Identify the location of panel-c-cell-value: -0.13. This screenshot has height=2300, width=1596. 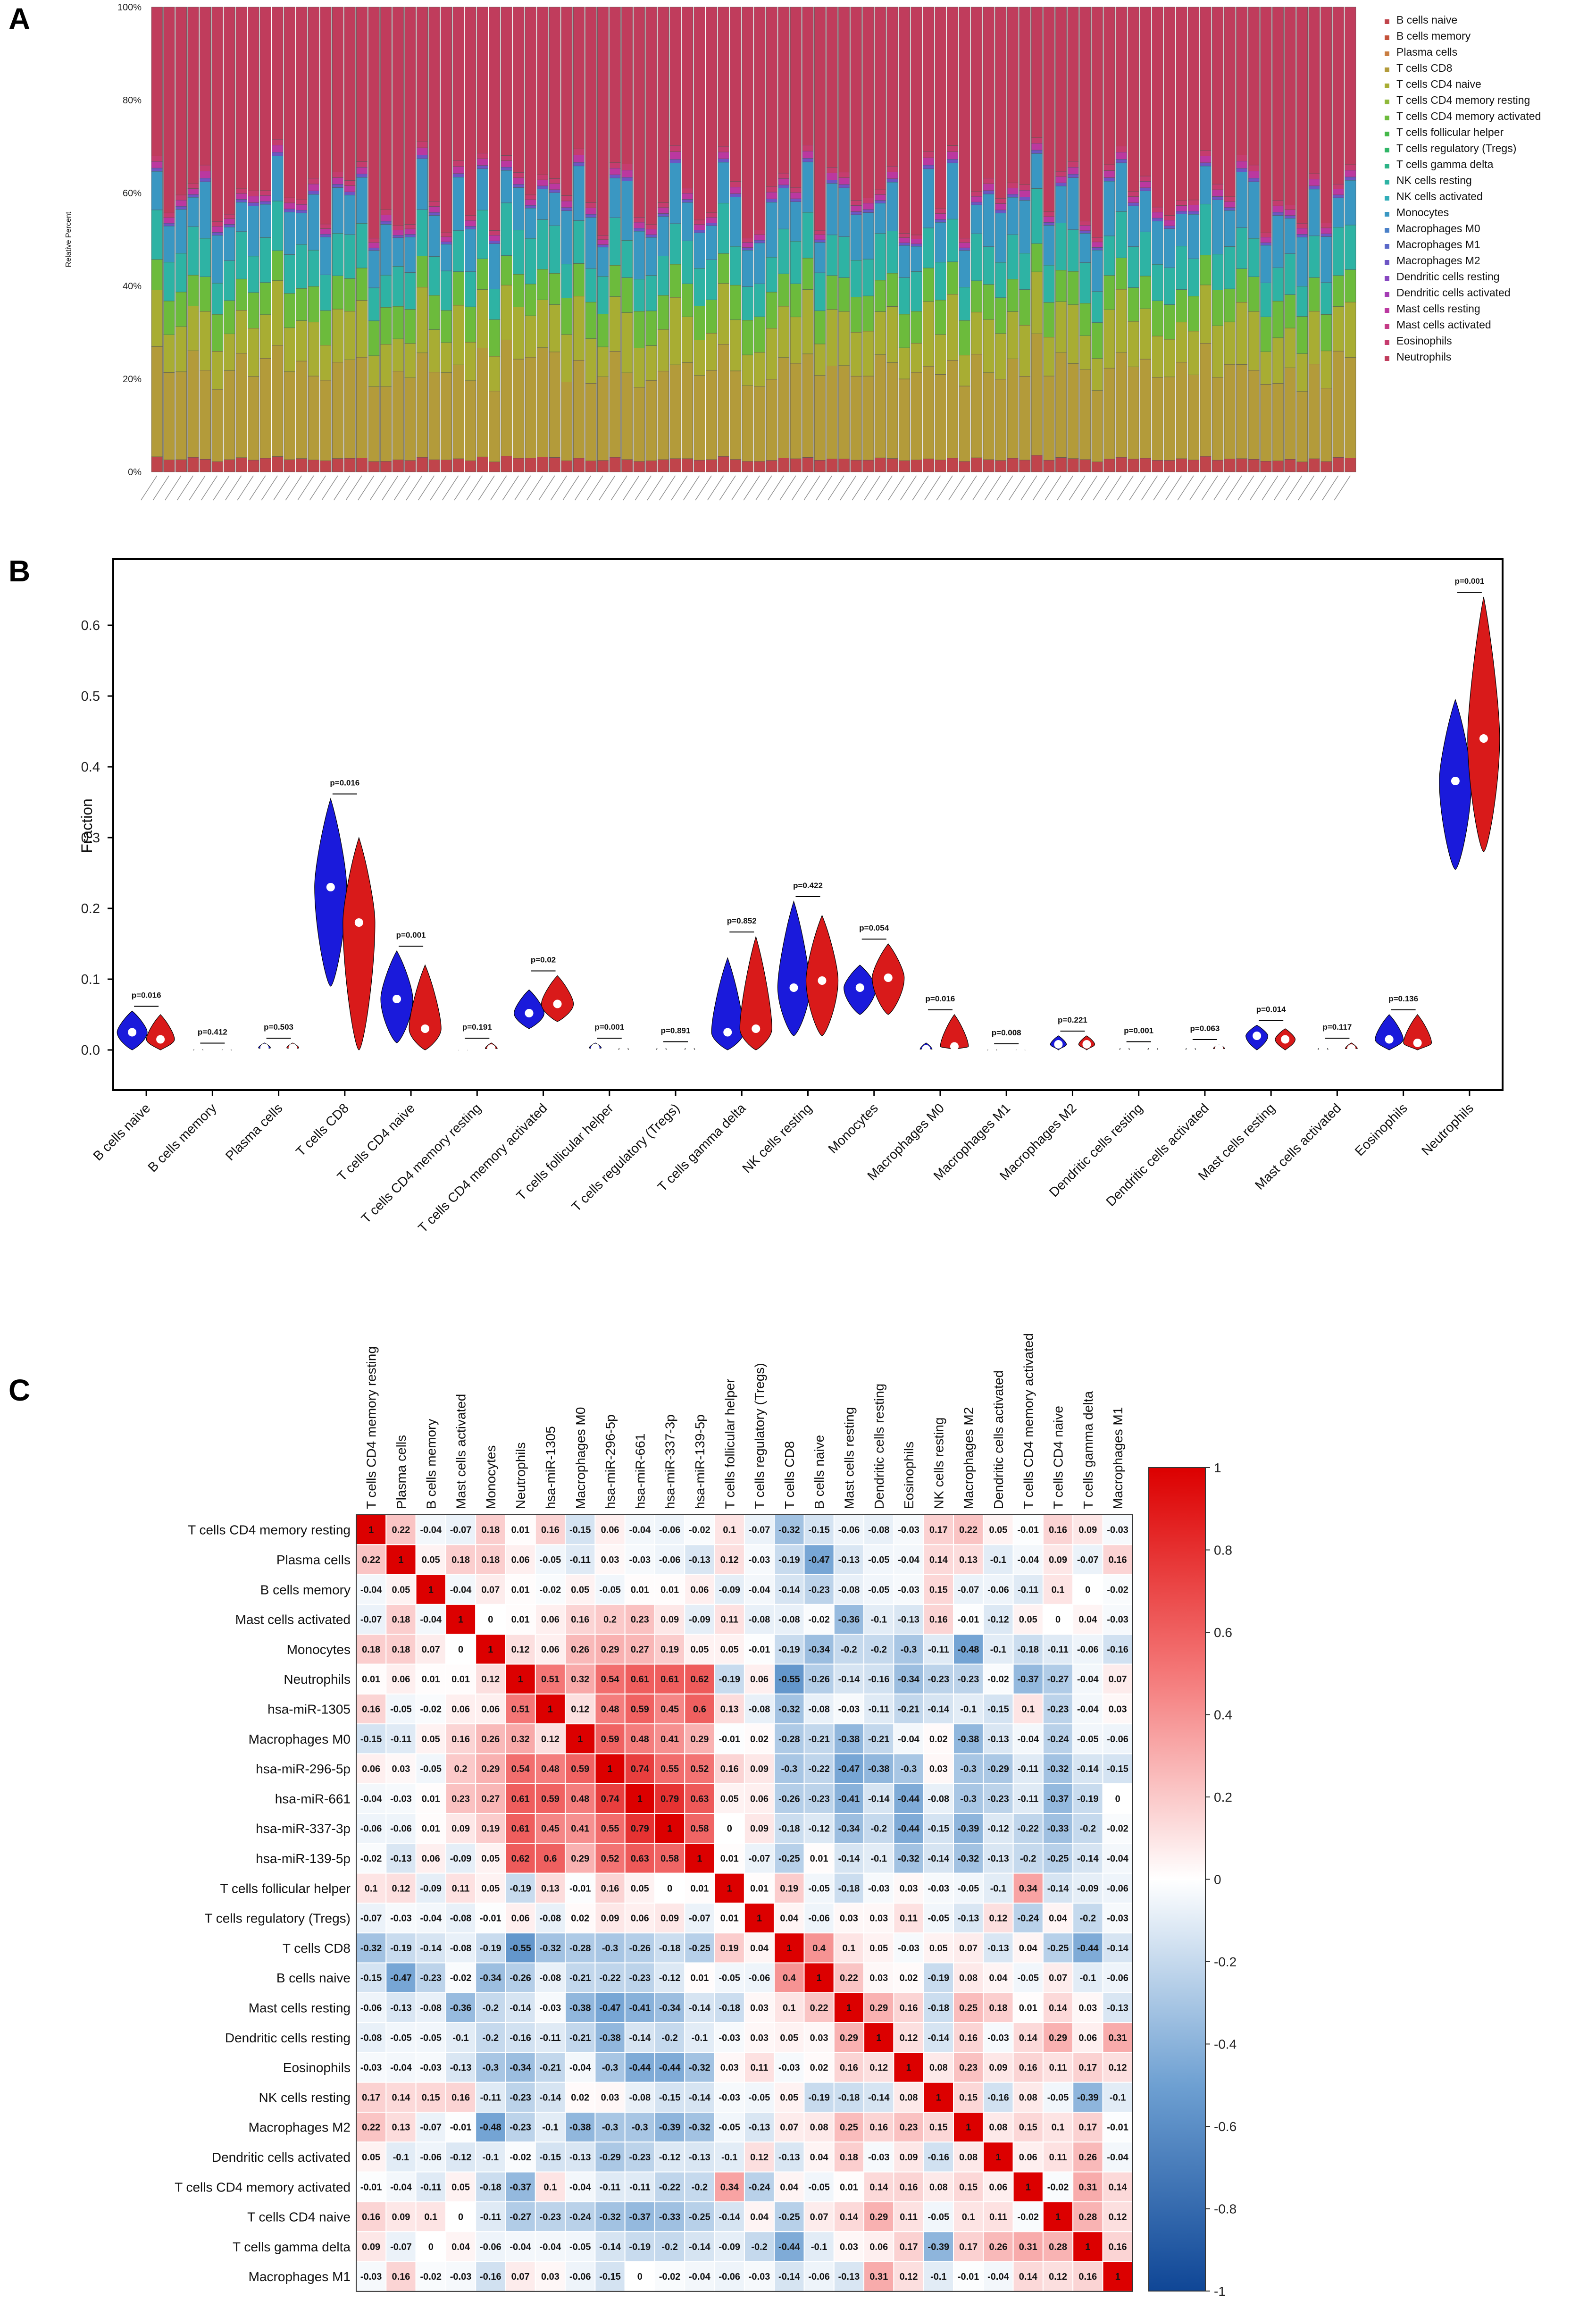
(401, 1859).